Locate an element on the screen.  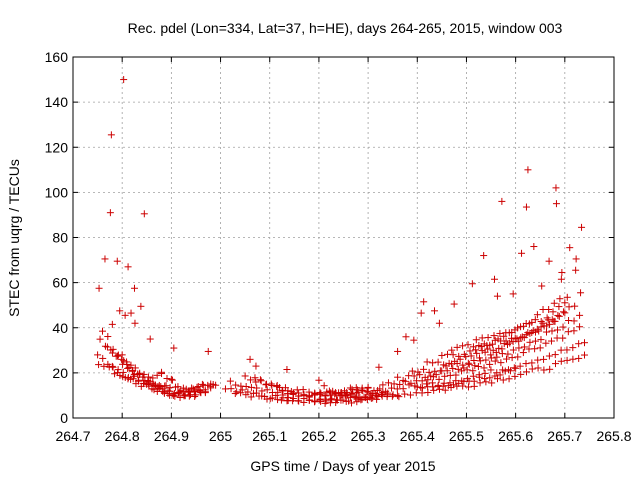
x-tick-label: 265.4 is located at coordinates (417, 436).